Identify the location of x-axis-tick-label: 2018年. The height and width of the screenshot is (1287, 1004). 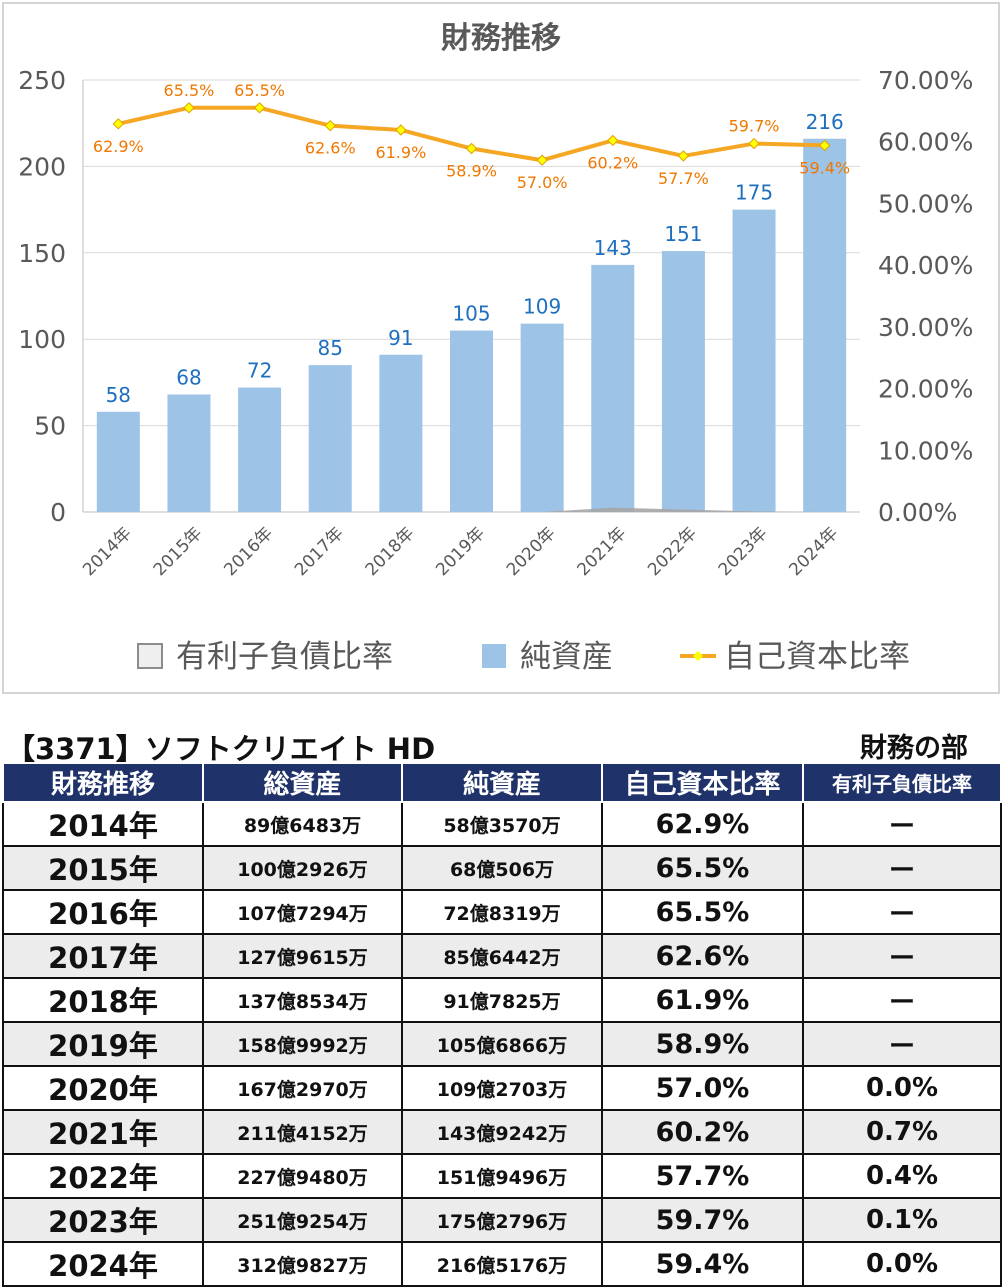
(390, 551).